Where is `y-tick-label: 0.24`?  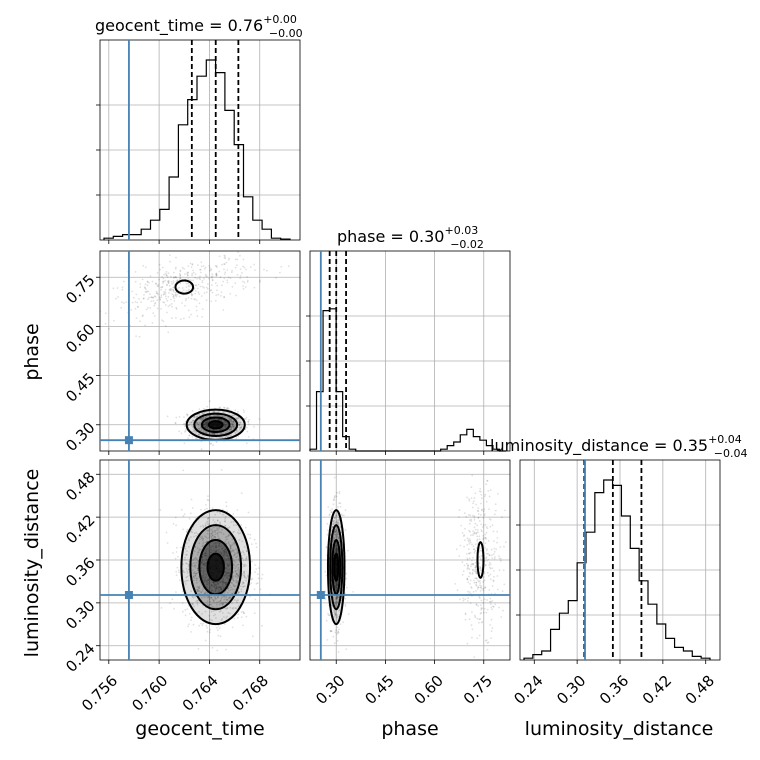
y-tick-label: 0.24 is located at coordinates (80, 658).